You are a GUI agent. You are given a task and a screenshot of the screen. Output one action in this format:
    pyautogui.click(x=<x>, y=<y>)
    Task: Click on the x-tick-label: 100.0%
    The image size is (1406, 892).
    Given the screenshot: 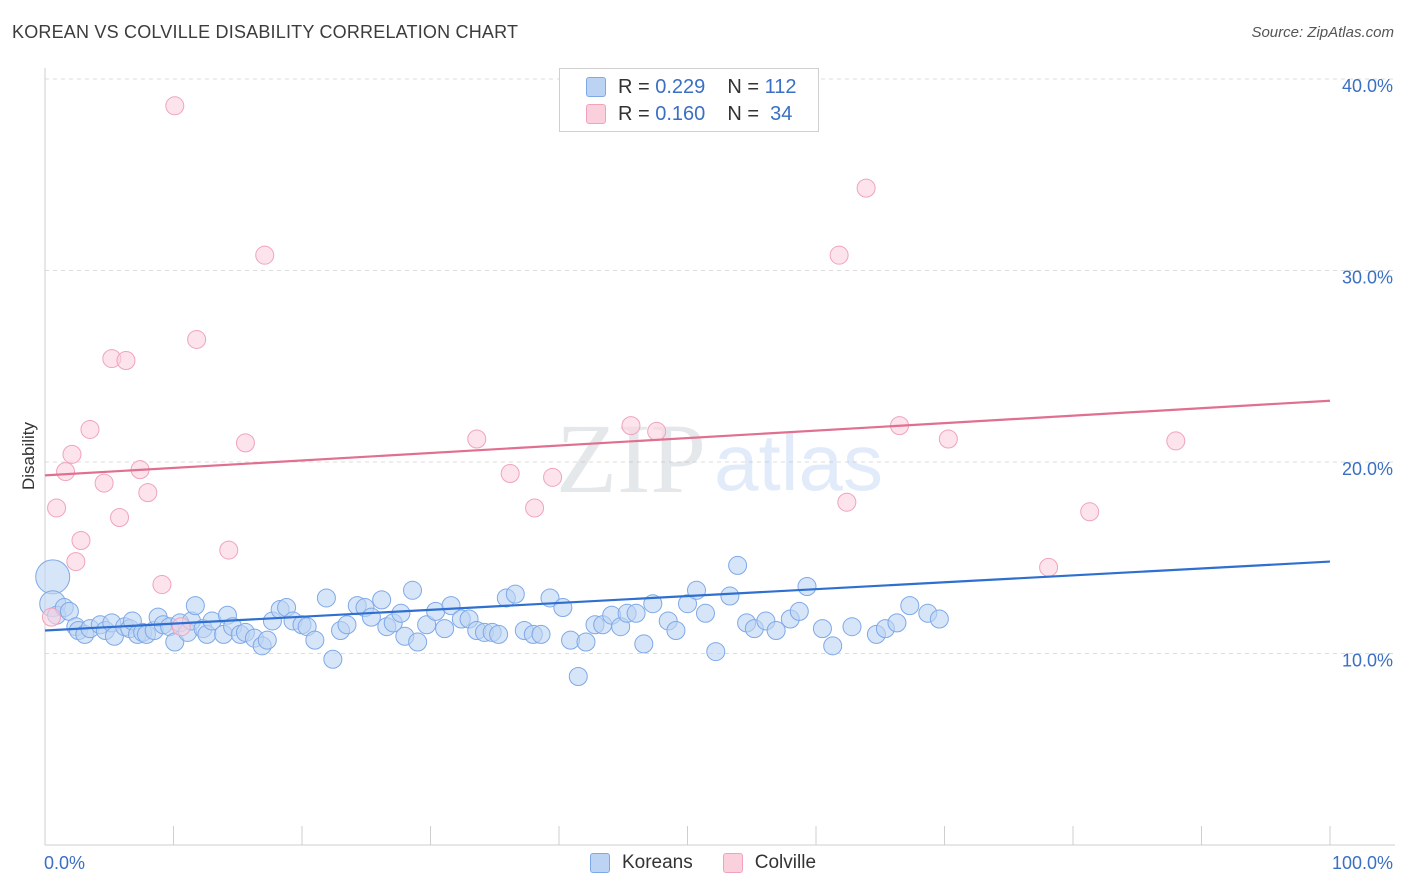 What is the action you would take?
    pyautogui.click(x=1362, y=863)
    